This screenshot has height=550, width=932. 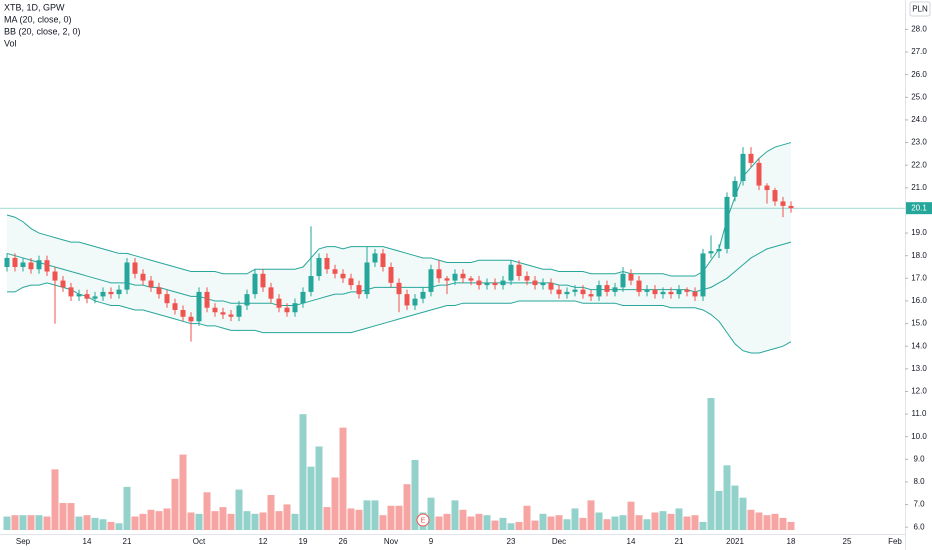 I want to click on y-tick-label: 25.0, so click(x=919, y=96).